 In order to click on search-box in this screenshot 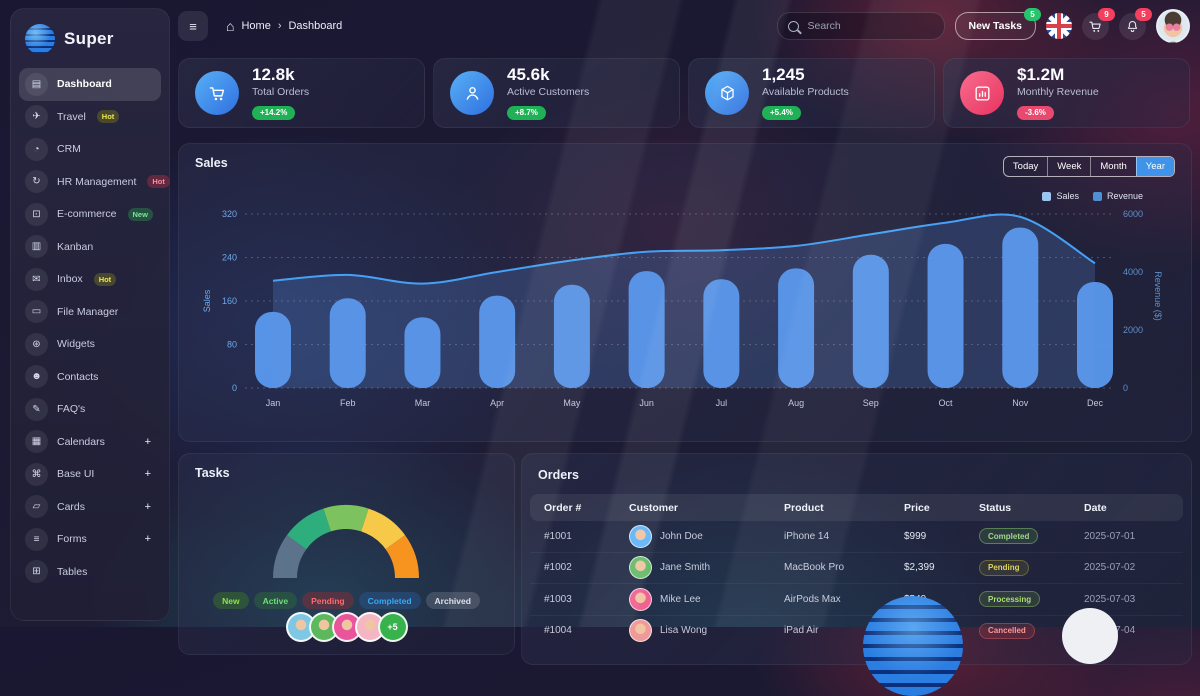, I will do `click(861, 26)`.